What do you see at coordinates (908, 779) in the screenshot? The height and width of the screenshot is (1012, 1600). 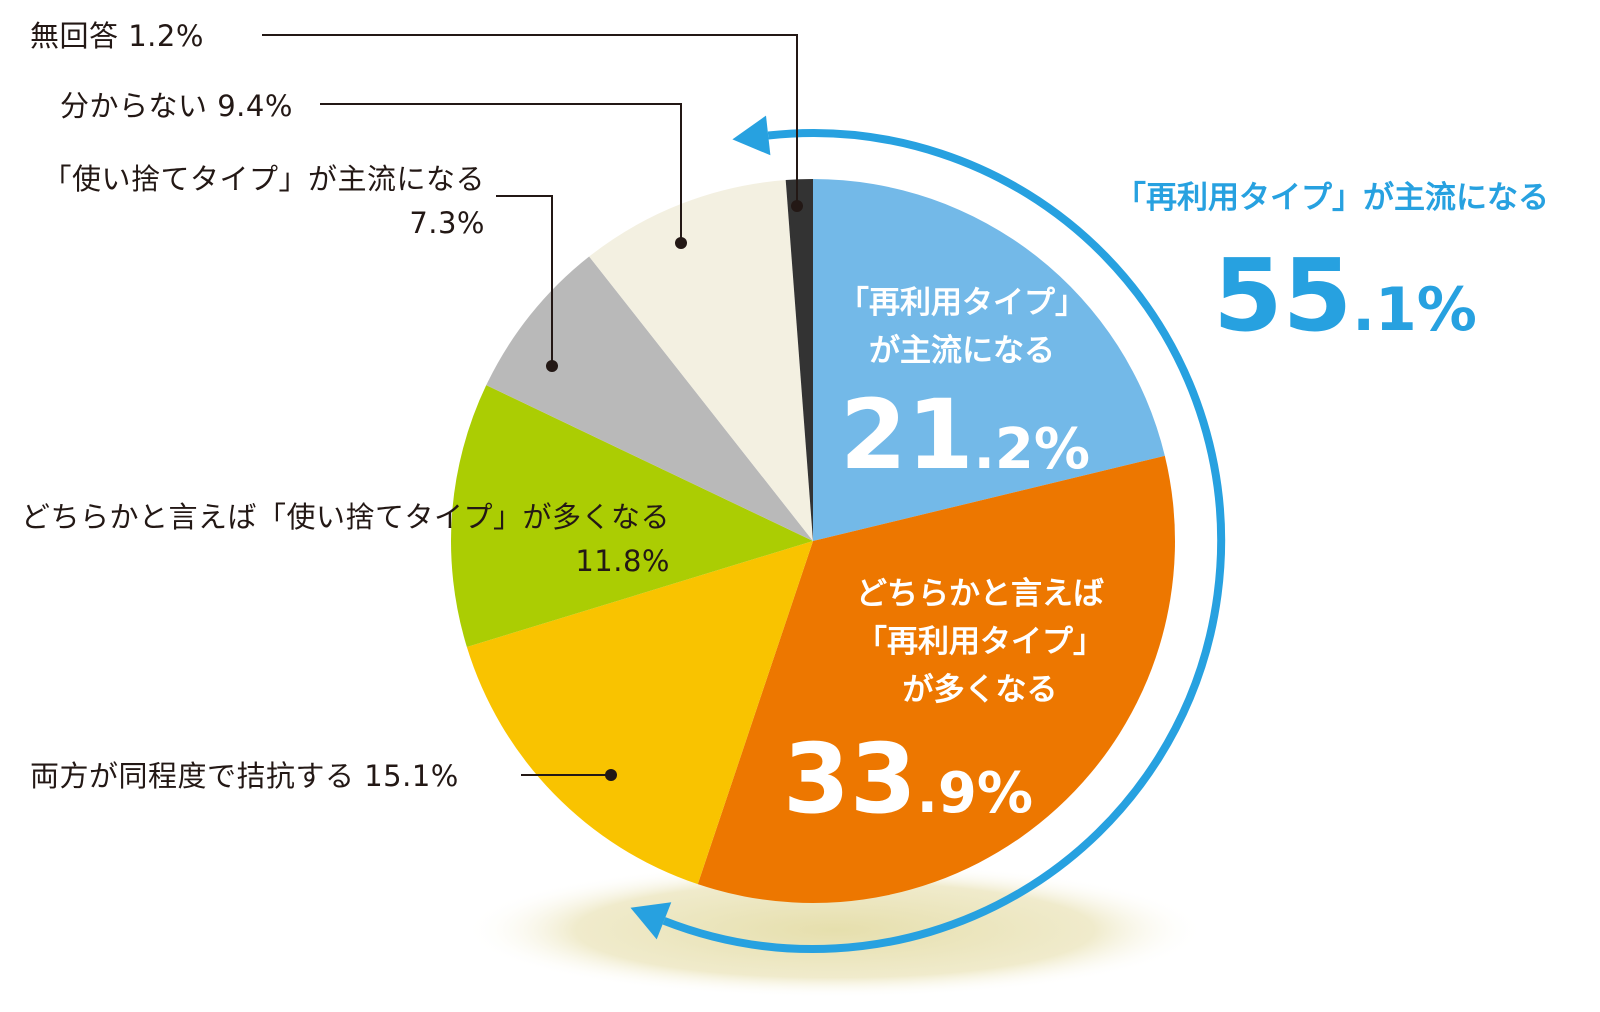 I see `inner-value-reuse-more: 33.9%` at bounding box center [908, 779].